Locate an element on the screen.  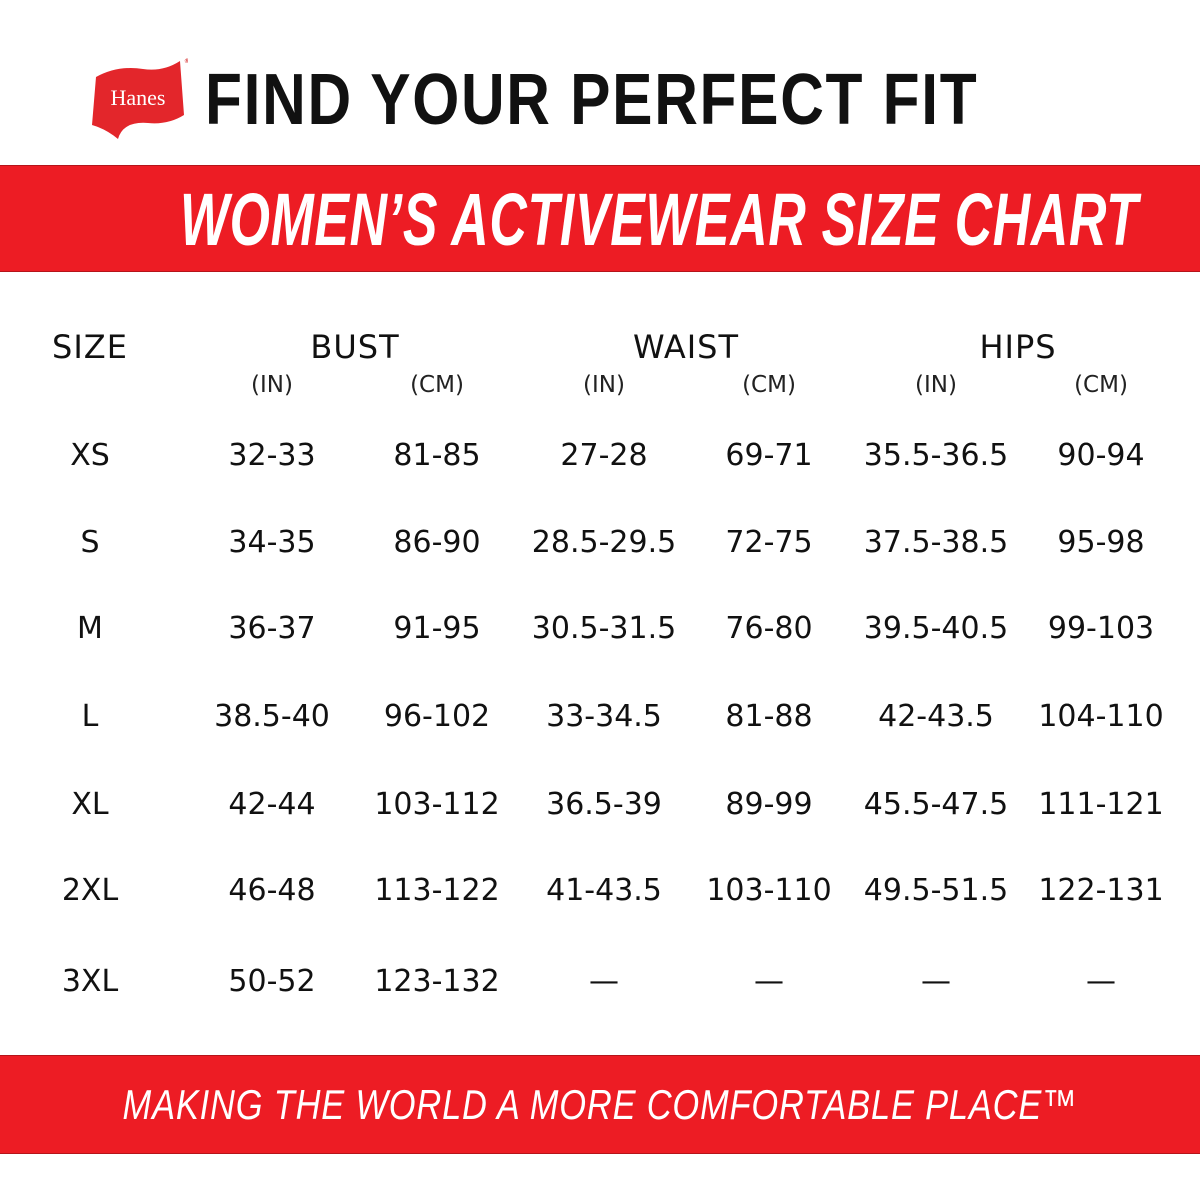
measurement-cell: 50-52 is located at coordinates (272, 981).